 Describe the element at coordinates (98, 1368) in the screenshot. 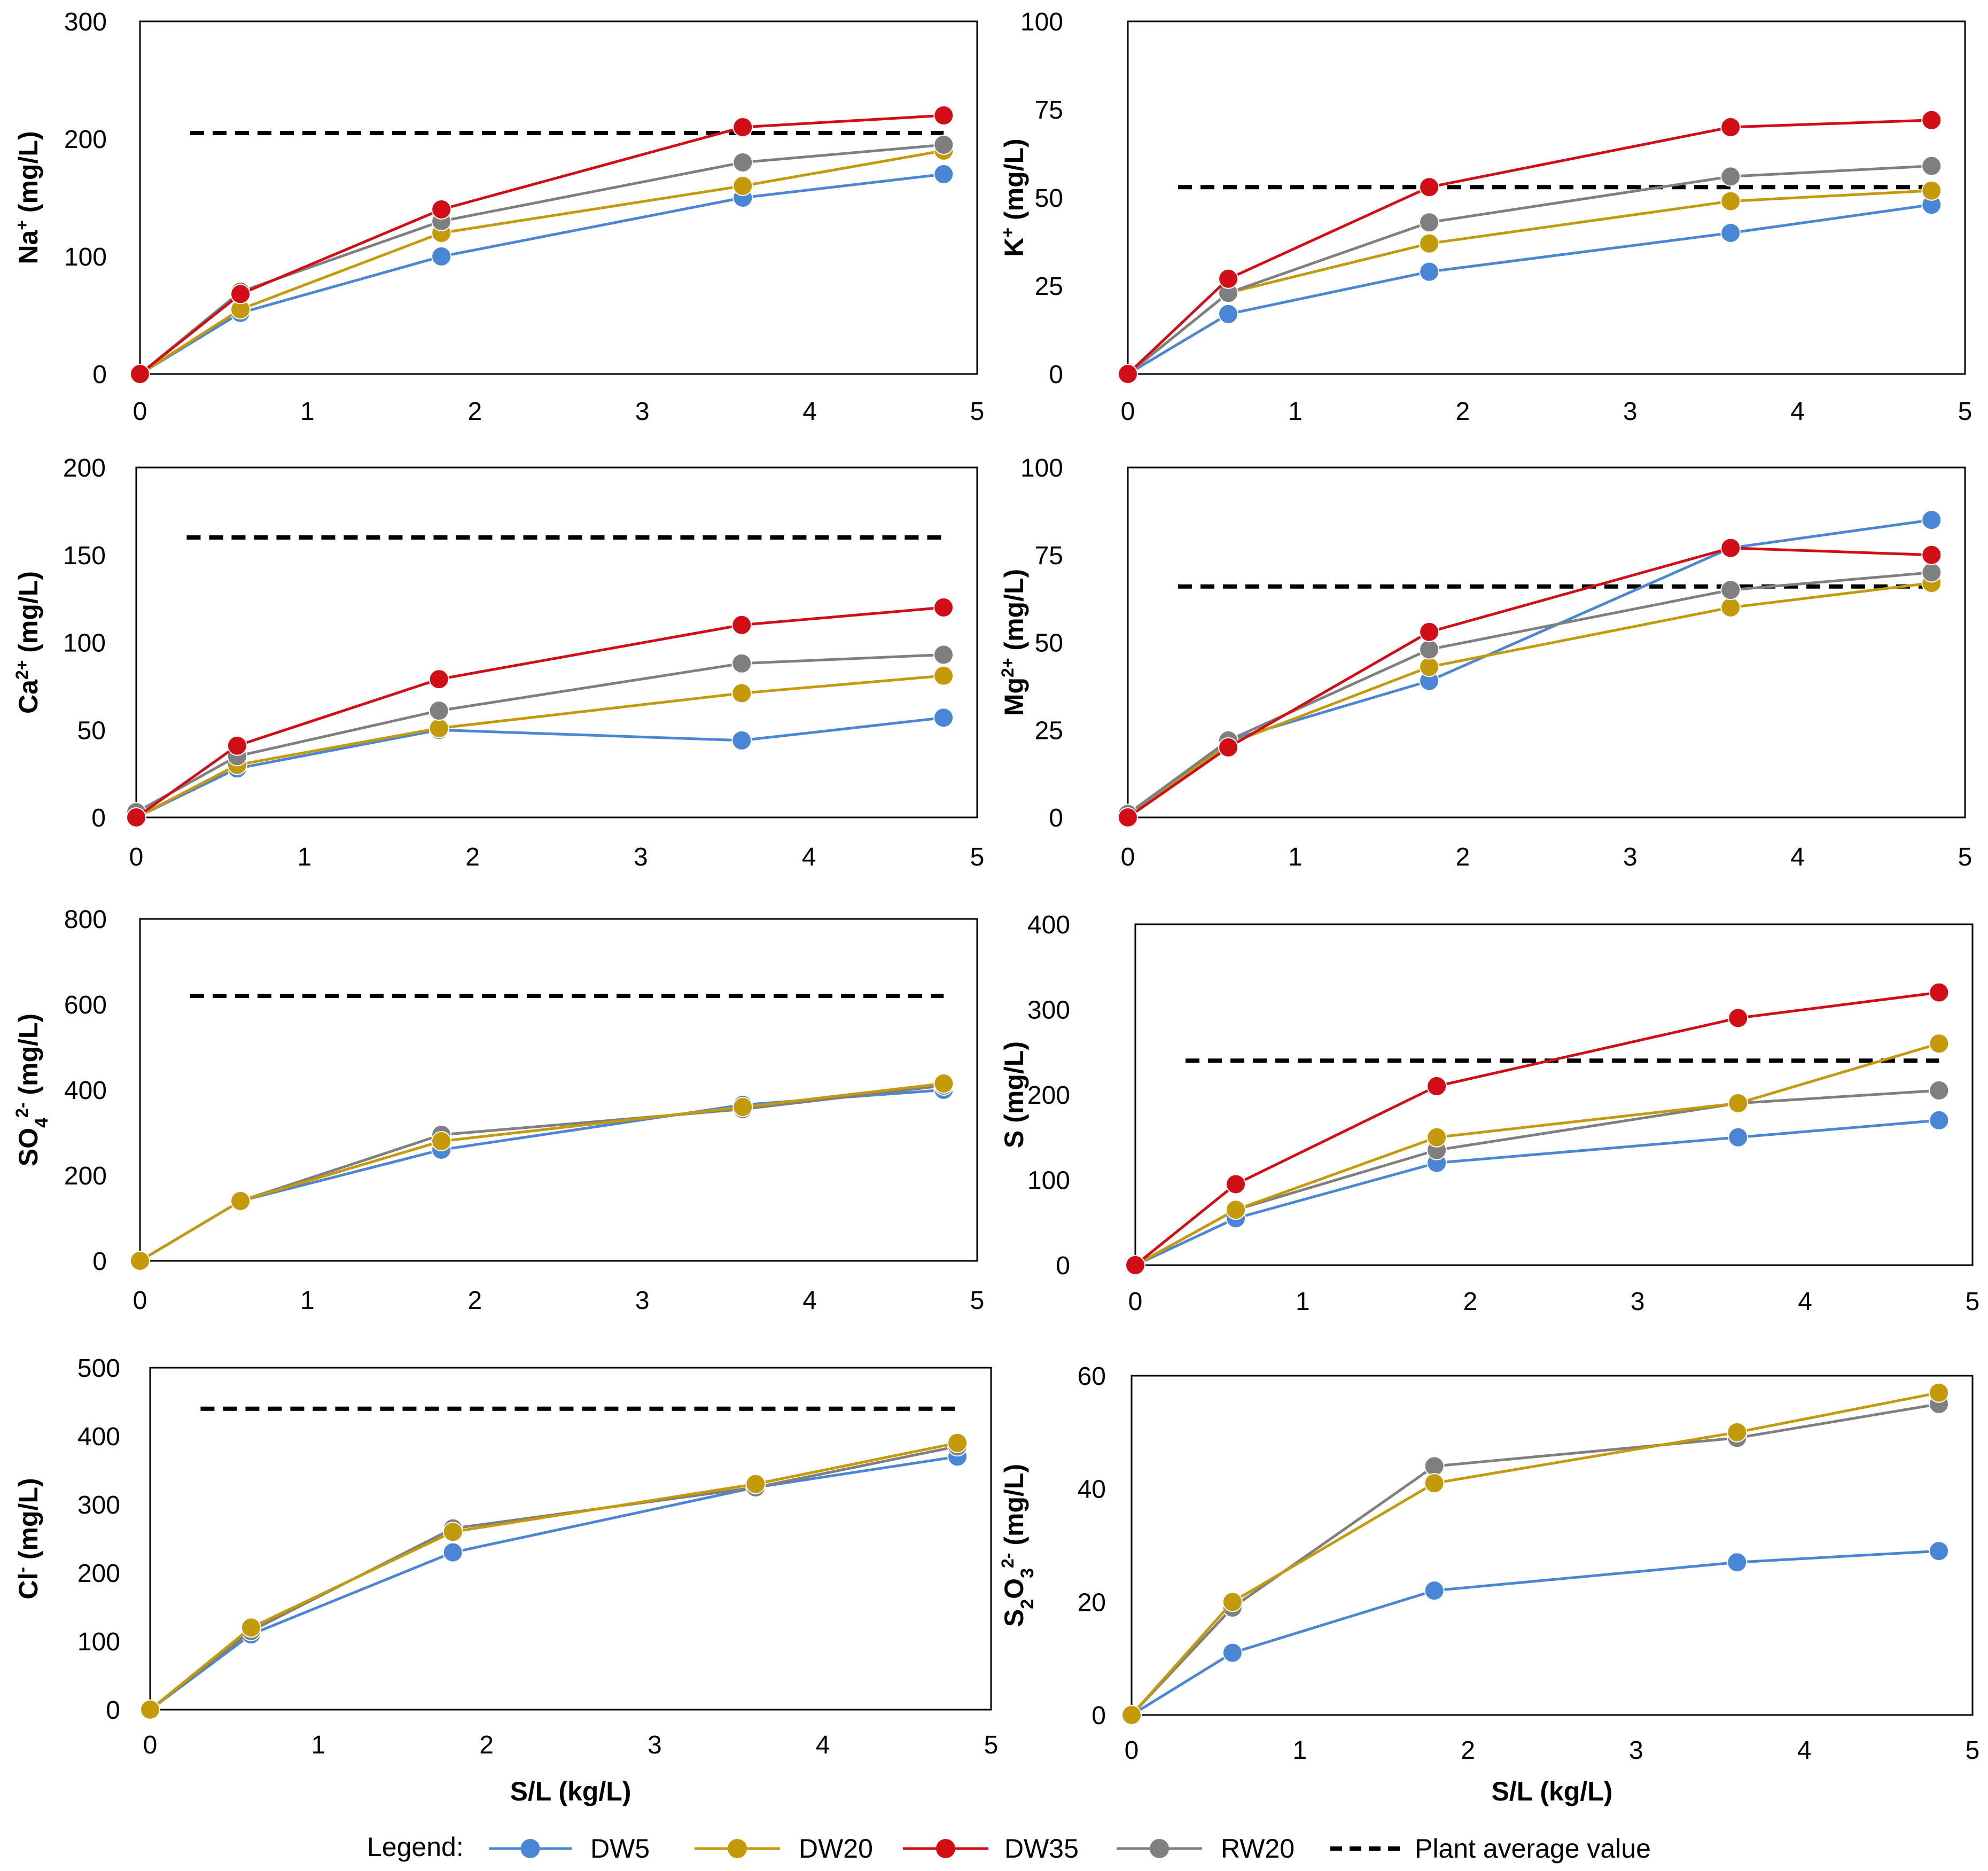

I see `y-tick-label: 500` at that location.